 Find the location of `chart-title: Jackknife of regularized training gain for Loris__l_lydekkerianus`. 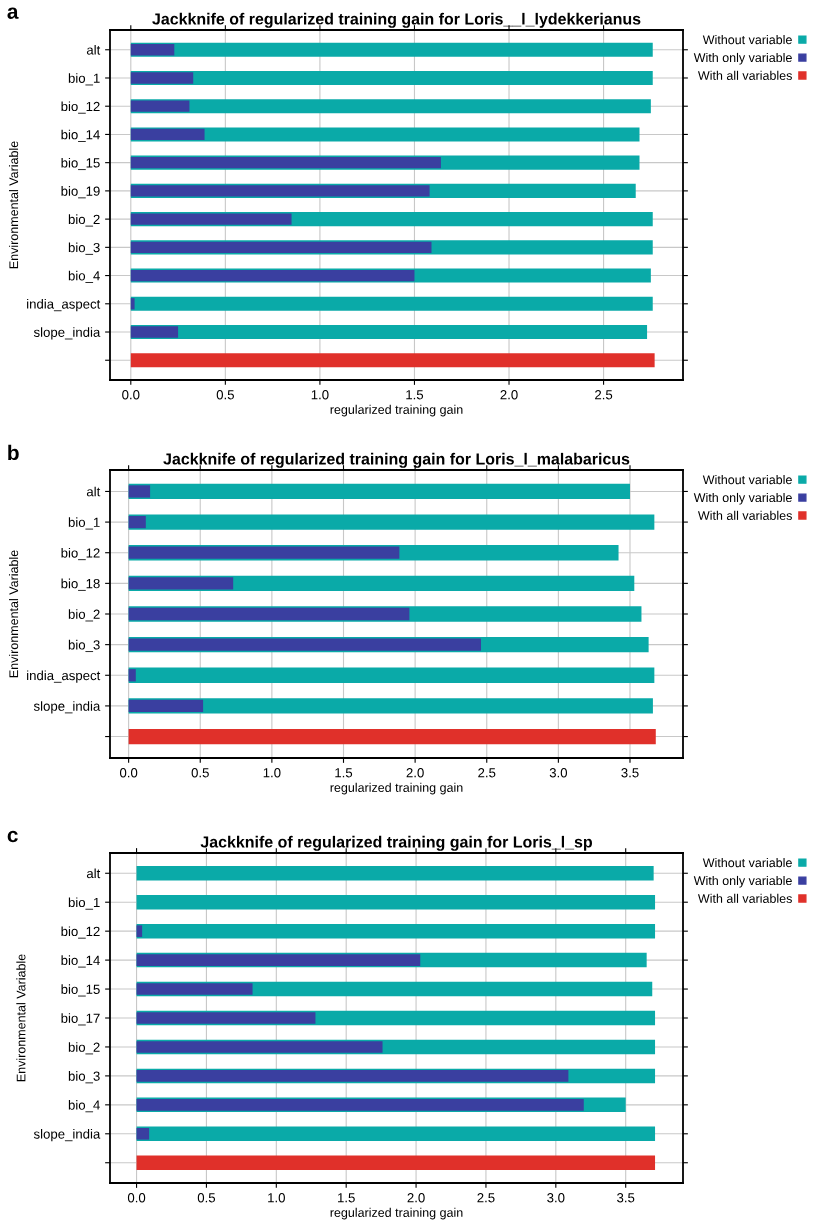

chart-title: Jackknife of regularized training gain for Loris__l_lydekkerianus is located at coordinates (396, 20).